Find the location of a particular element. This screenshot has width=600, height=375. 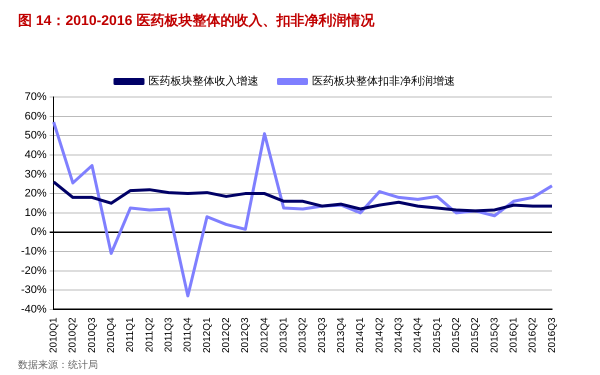

x-tick-label: 2016Q1 is located at coordinates (514, 335).